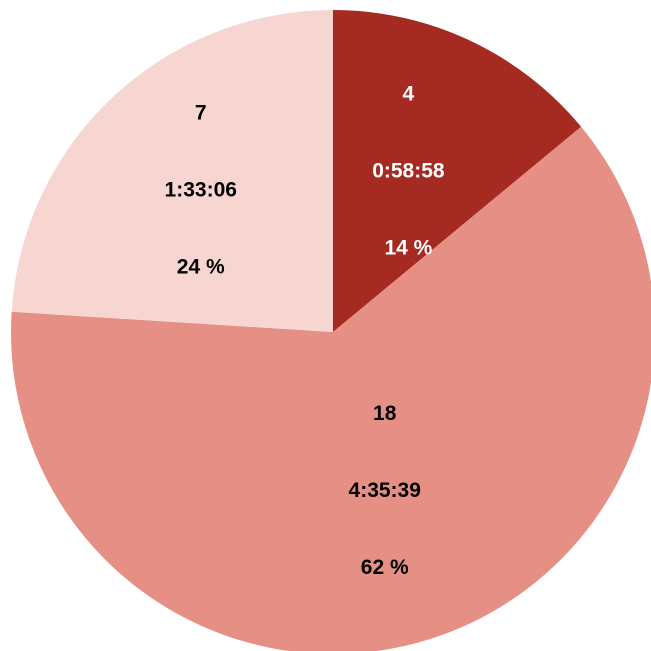 Image resolution: width=651 pixels, height=651 pixels. I want to click on slice-duration-label: 1:33:06, so click(201, 190).